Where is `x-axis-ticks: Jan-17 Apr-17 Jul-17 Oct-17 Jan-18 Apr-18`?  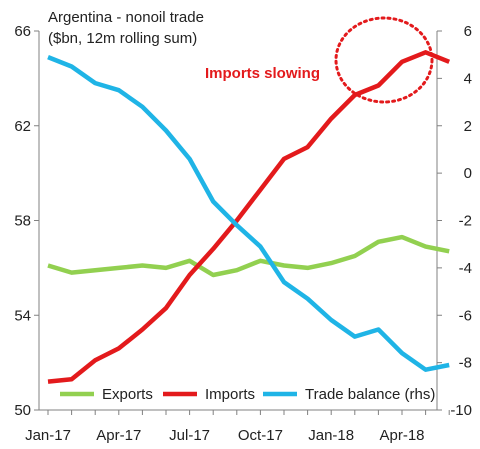 x-axis-ticks: Jan-17 Apr-17 Jul-17 Oct-17 Jan-18 Apr-18 is located at coordinates (237, 427).